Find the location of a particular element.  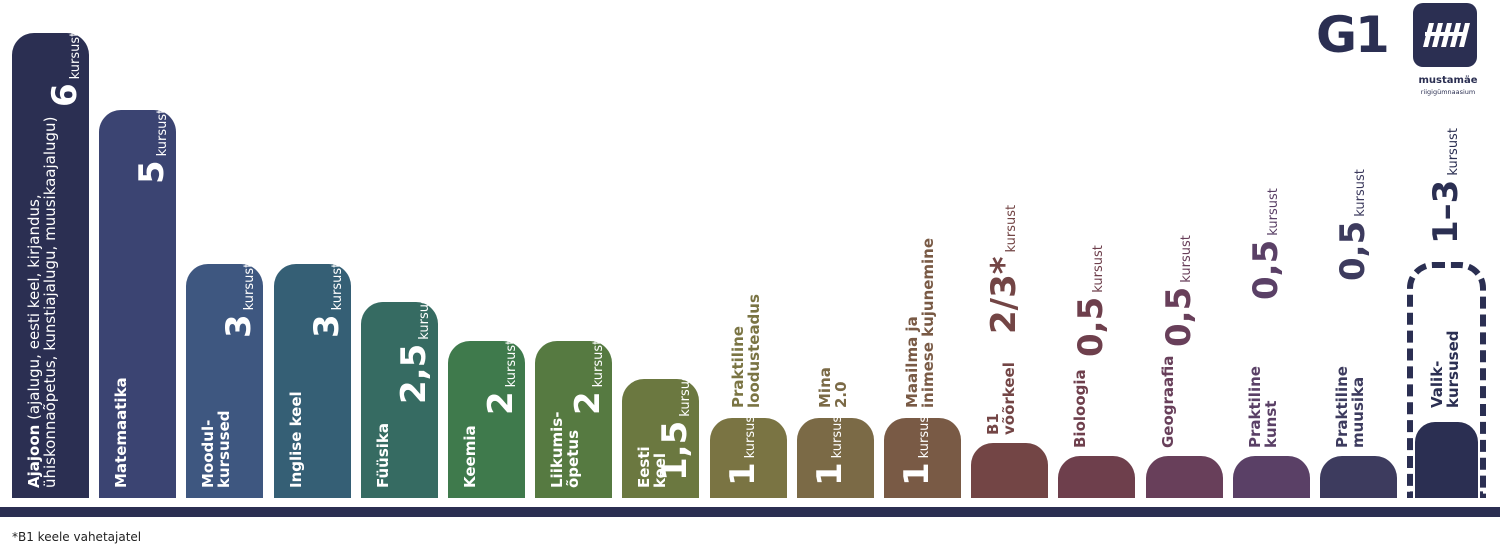

logo-name: mustamäe is located at coordinates (1448, 80).